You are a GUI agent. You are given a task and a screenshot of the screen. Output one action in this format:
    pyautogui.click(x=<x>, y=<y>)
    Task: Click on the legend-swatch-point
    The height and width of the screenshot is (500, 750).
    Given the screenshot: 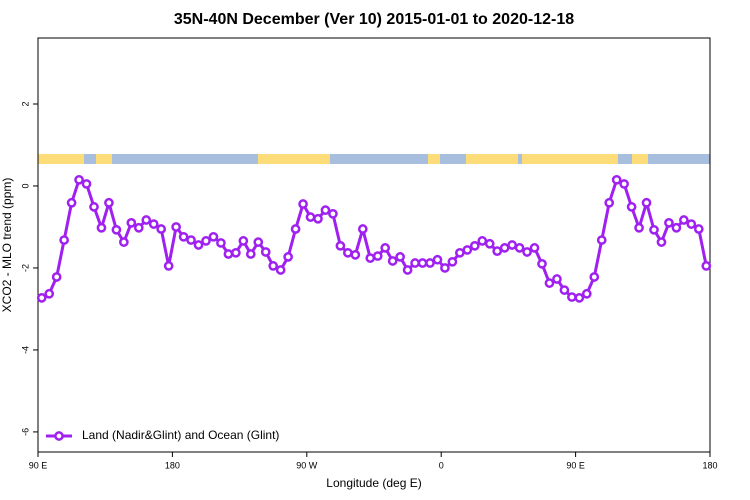 What is the action you would take?
    pyautogui.click(x=59, y=436)
    